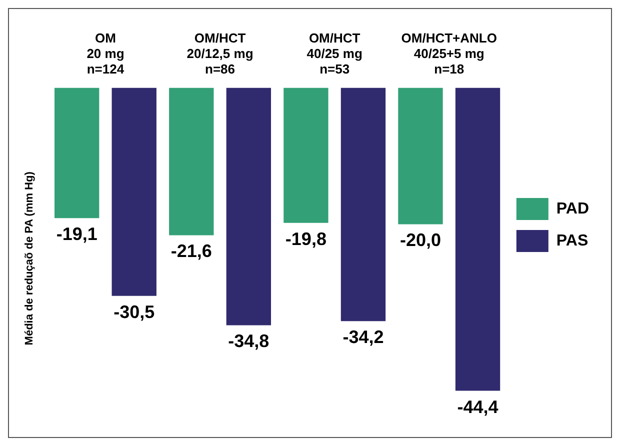  I want to click on x-tick-label: OM/HCT+ANLO 40/25+5 mg n=18, so click(449, 53).